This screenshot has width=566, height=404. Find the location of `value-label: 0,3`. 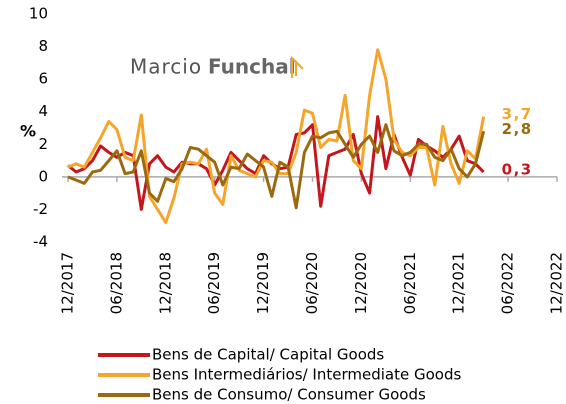

value-label: 0,3 is located at coordinates (517, 169).